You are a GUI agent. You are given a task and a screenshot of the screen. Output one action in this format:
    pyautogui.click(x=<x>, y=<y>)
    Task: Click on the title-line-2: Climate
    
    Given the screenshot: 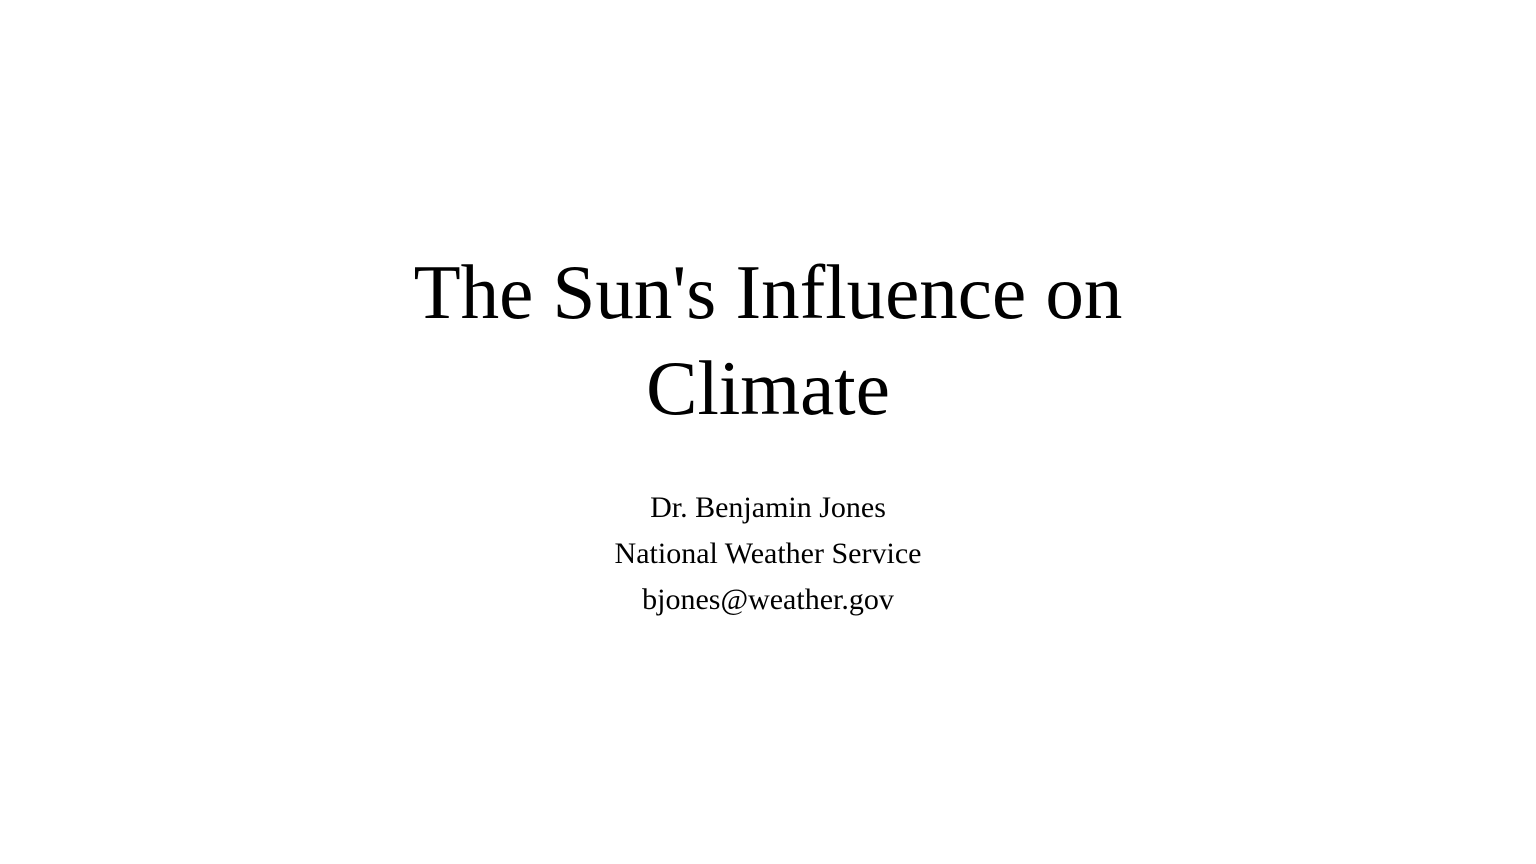 What is the action you would take?
    pyautogui.click(x=768, y=388)
    